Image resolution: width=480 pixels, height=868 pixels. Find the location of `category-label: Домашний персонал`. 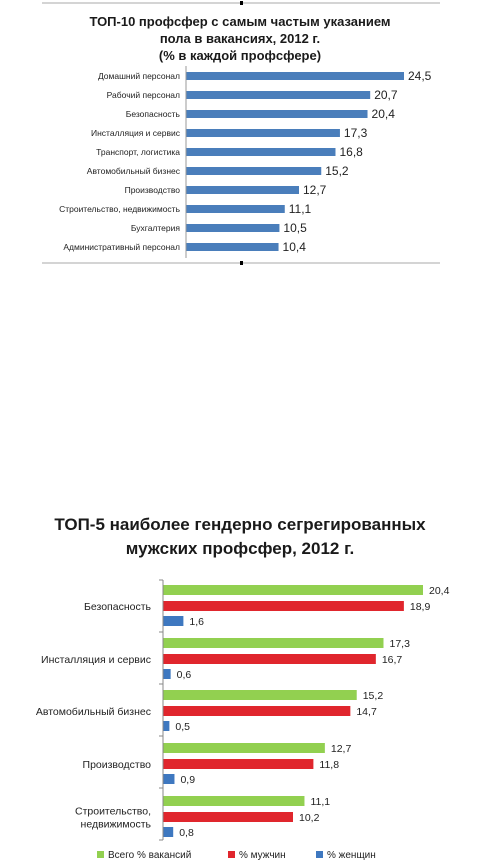

category-label: Домашний персонал is located at coordinates (139, 76).